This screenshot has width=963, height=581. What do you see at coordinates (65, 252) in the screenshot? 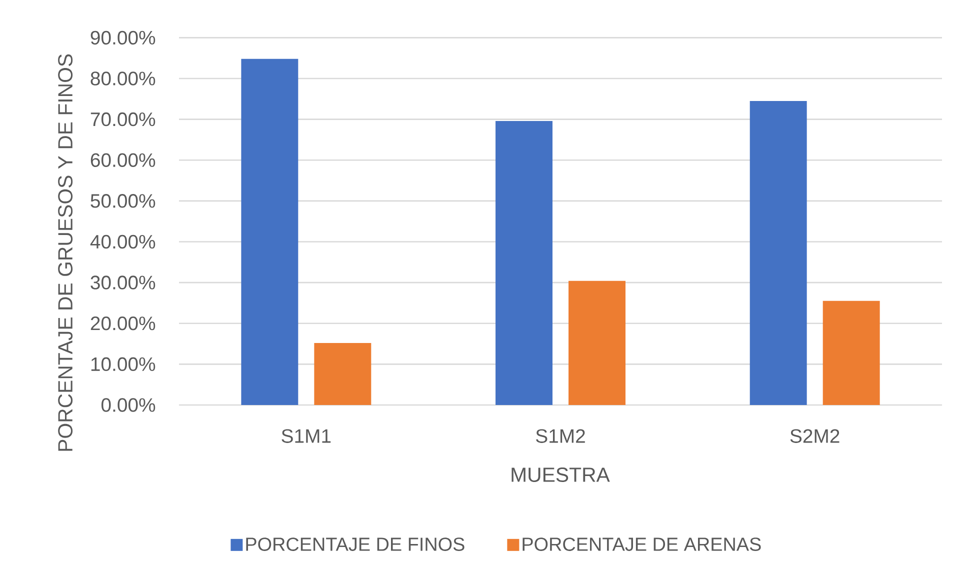
I see `y-axis-title: PORCENTAJE DE GRUESOS Y DE FINOS` at bounding box center [65, 252].